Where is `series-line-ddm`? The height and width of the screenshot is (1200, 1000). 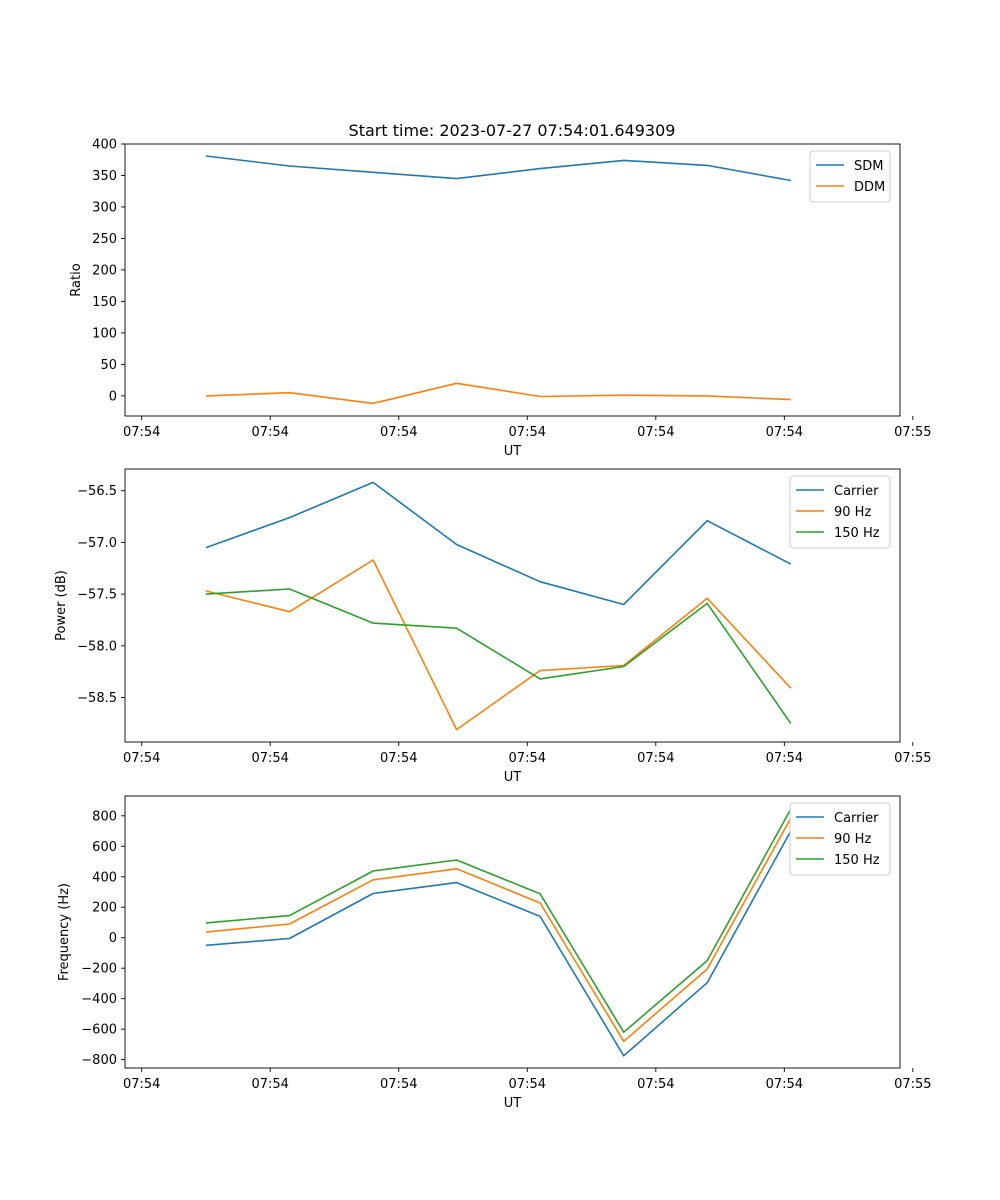
series-line-ddm is located at coordinates (498, 393).